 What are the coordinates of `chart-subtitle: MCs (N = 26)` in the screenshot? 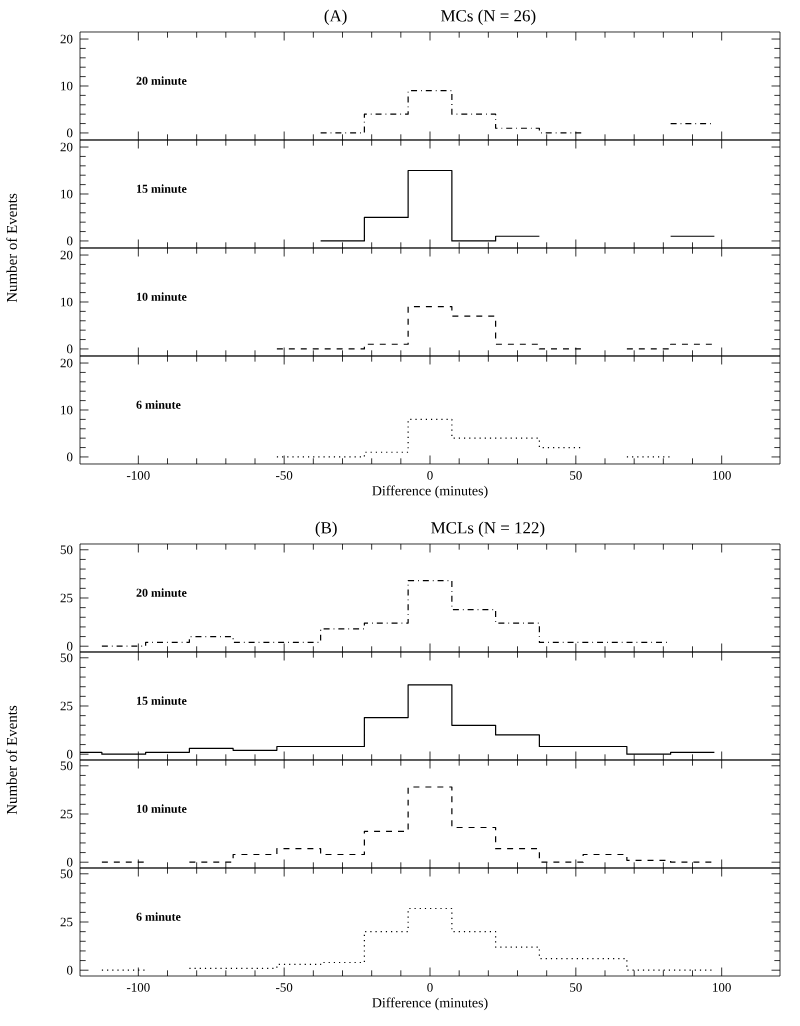 It's located at (488, 17).